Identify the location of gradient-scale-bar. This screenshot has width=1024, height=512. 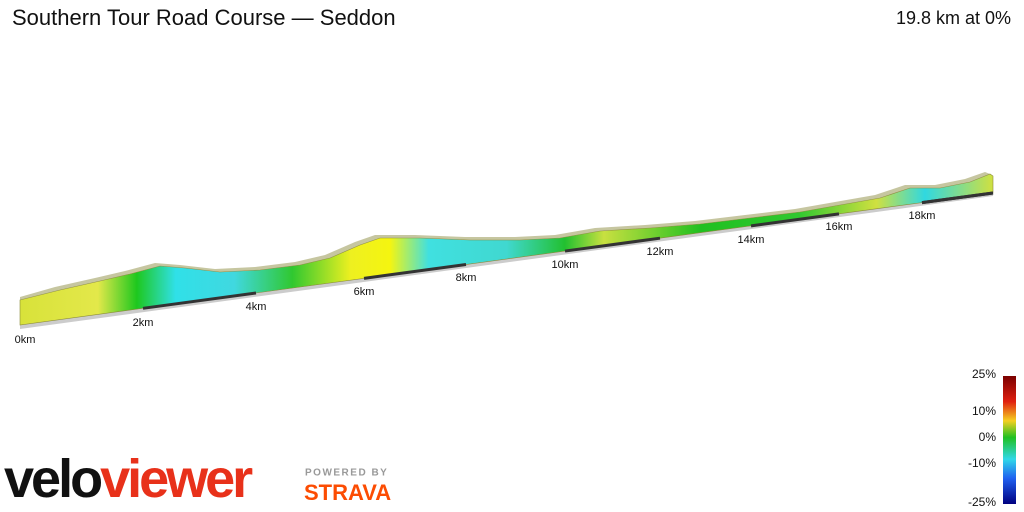
(1009, 440).